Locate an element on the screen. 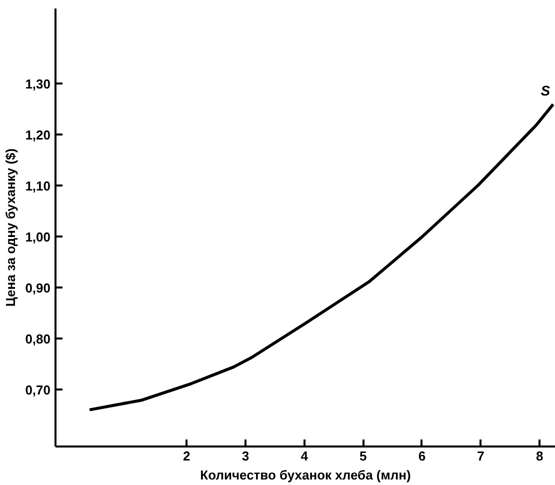  y-tick-label: 0,90 is located at coordinates (38, 288).